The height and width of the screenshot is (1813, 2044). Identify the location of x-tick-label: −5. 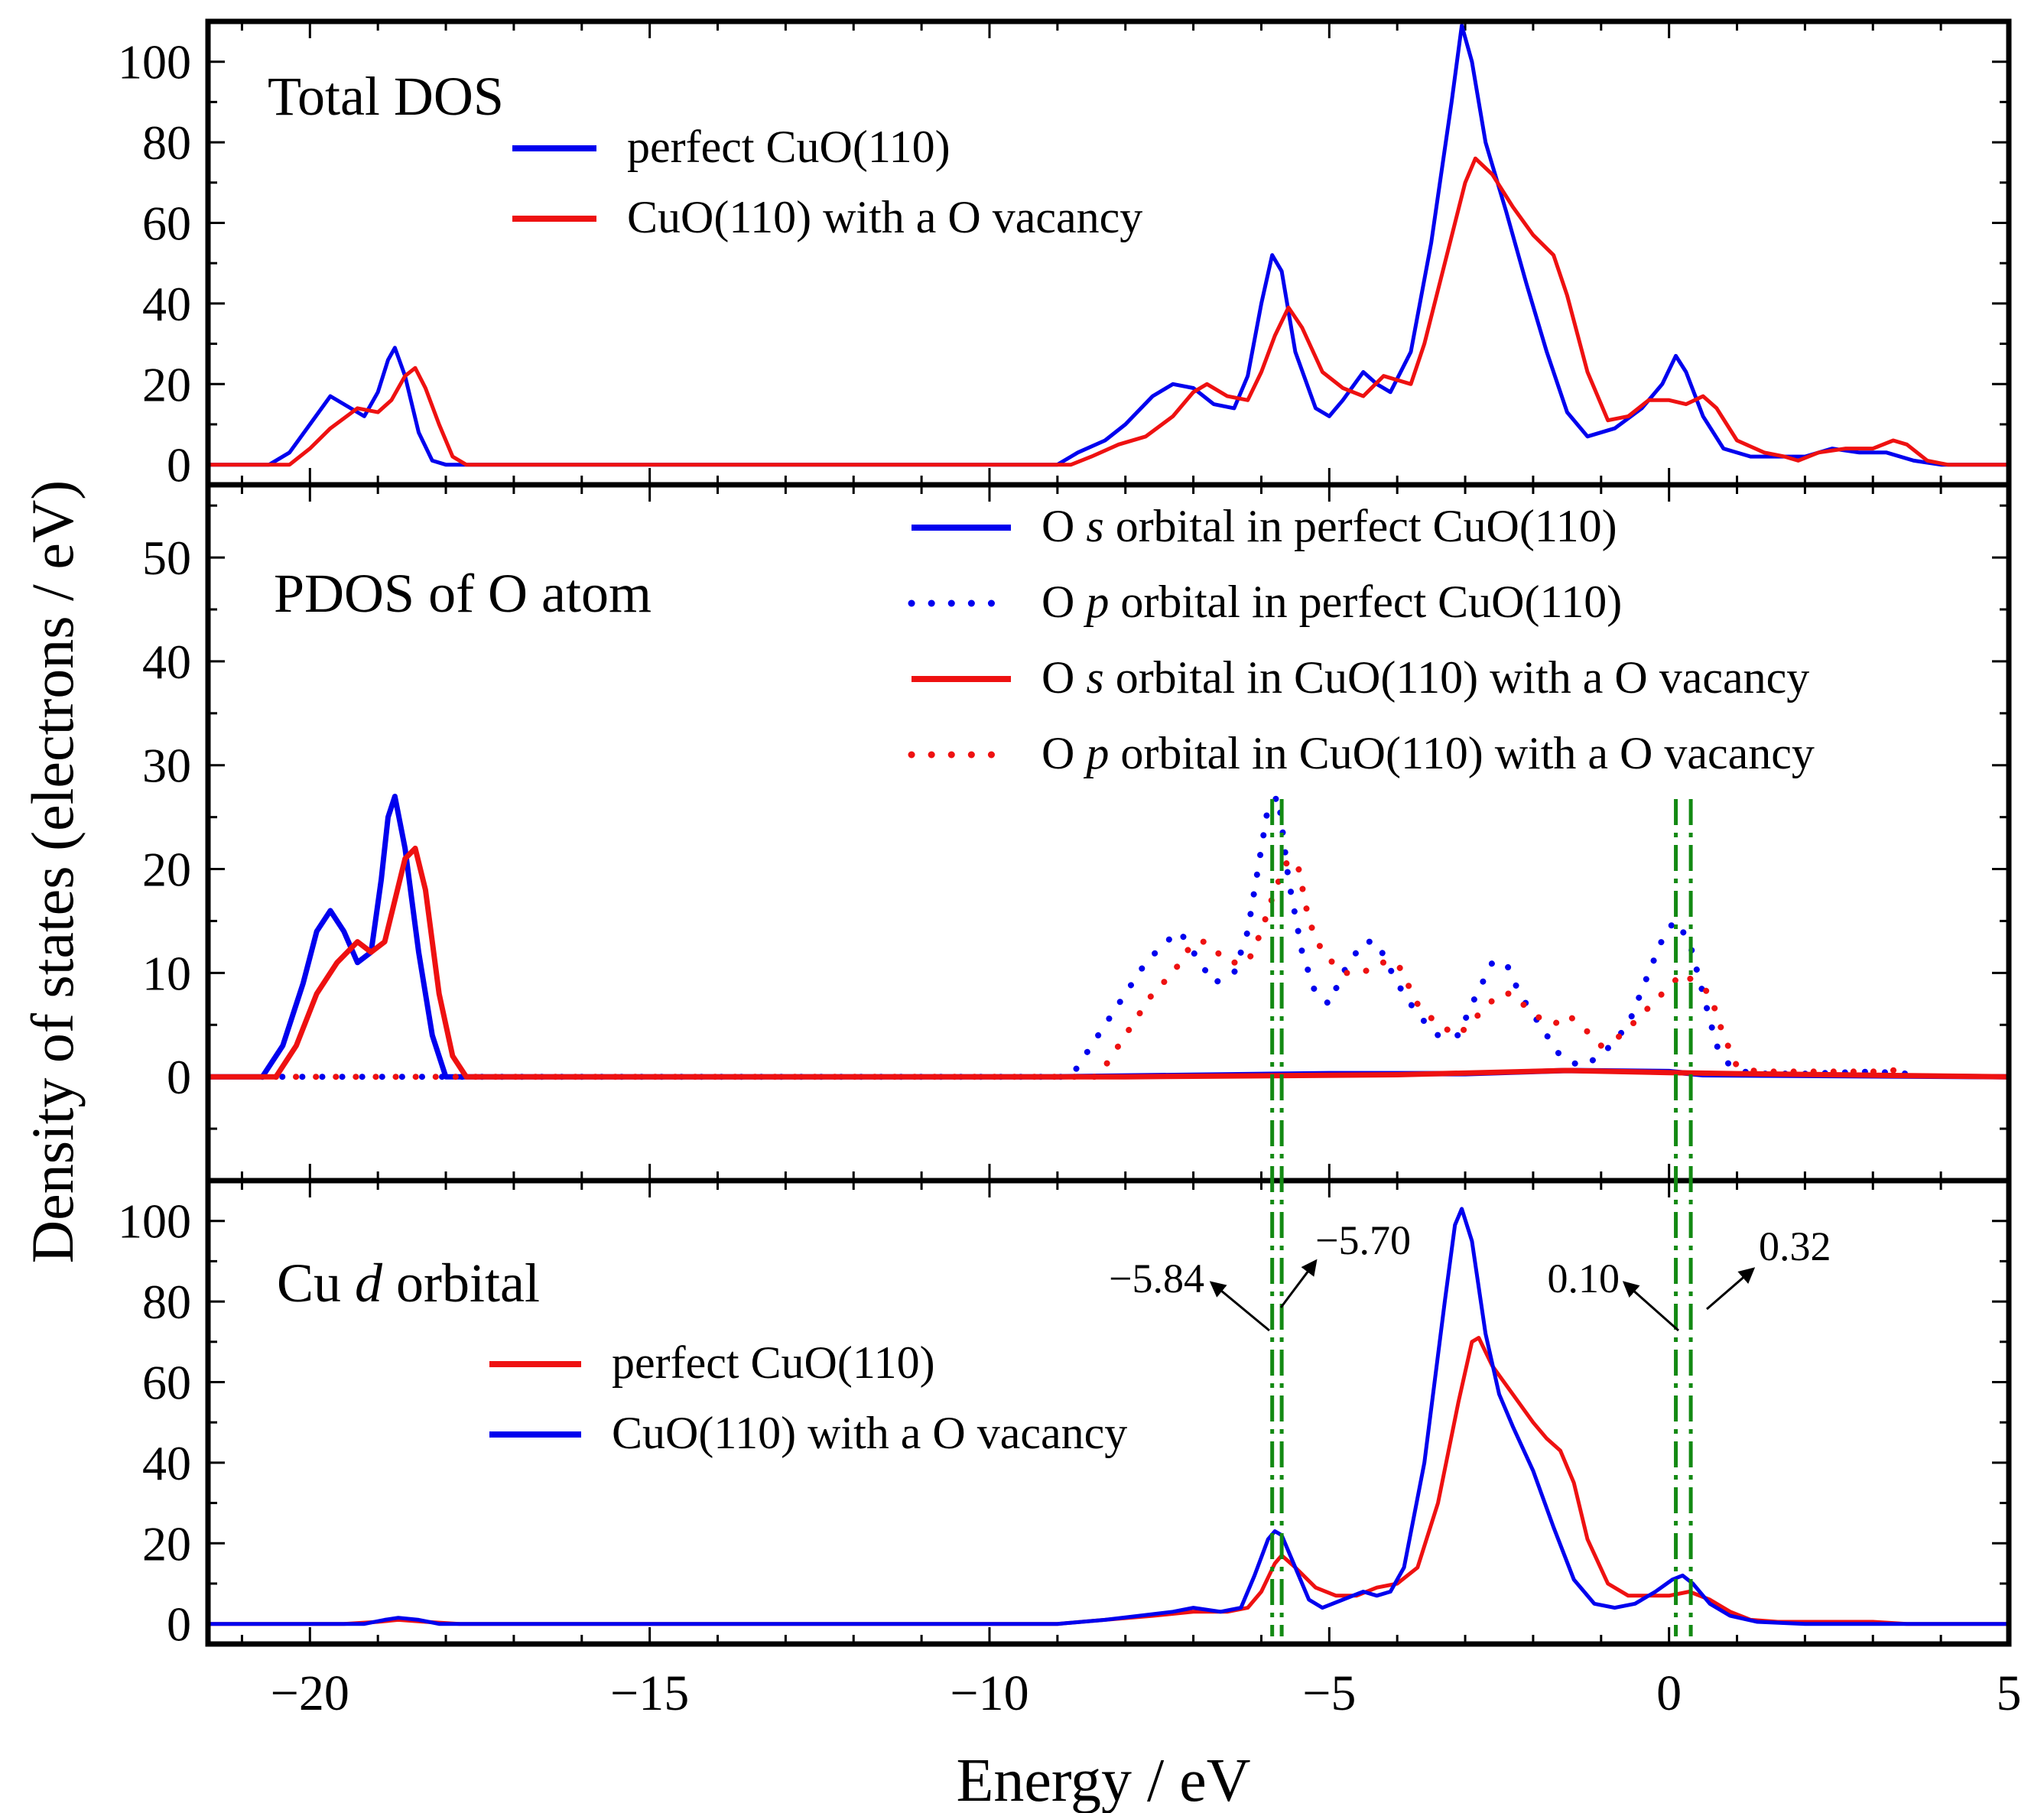
(1329, 1693).